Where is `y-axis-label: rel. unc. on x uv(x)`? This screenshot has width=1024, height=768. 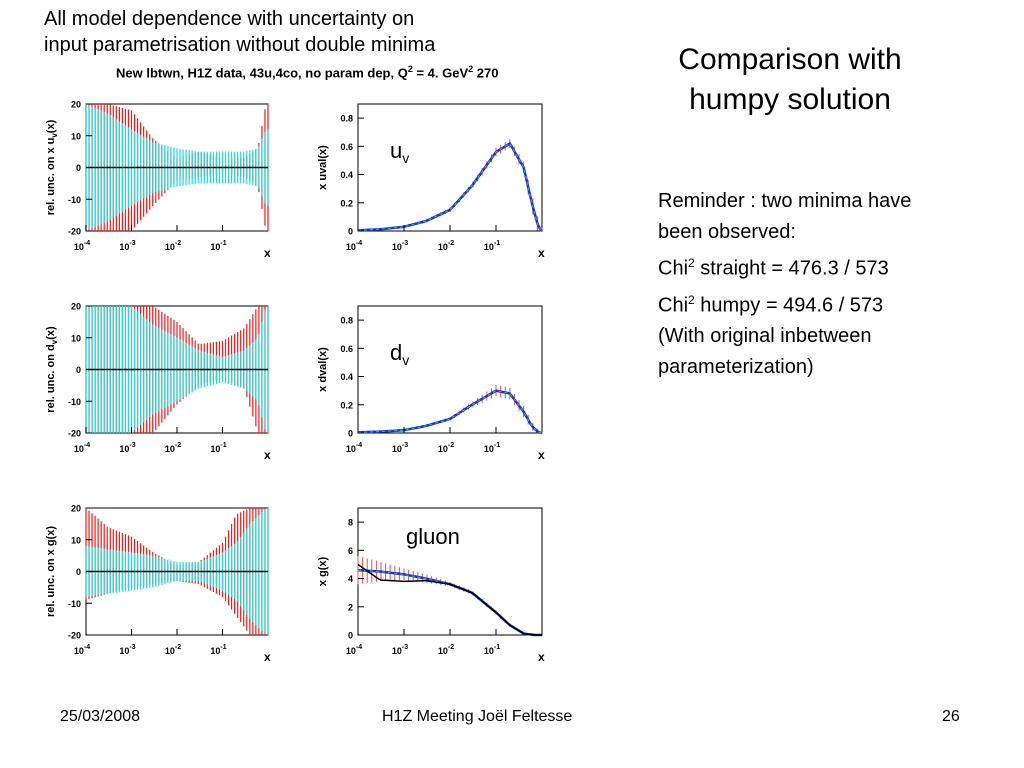 y-axis-label: rel. unc. on x uv(x) is located at coordinates (52, 167).